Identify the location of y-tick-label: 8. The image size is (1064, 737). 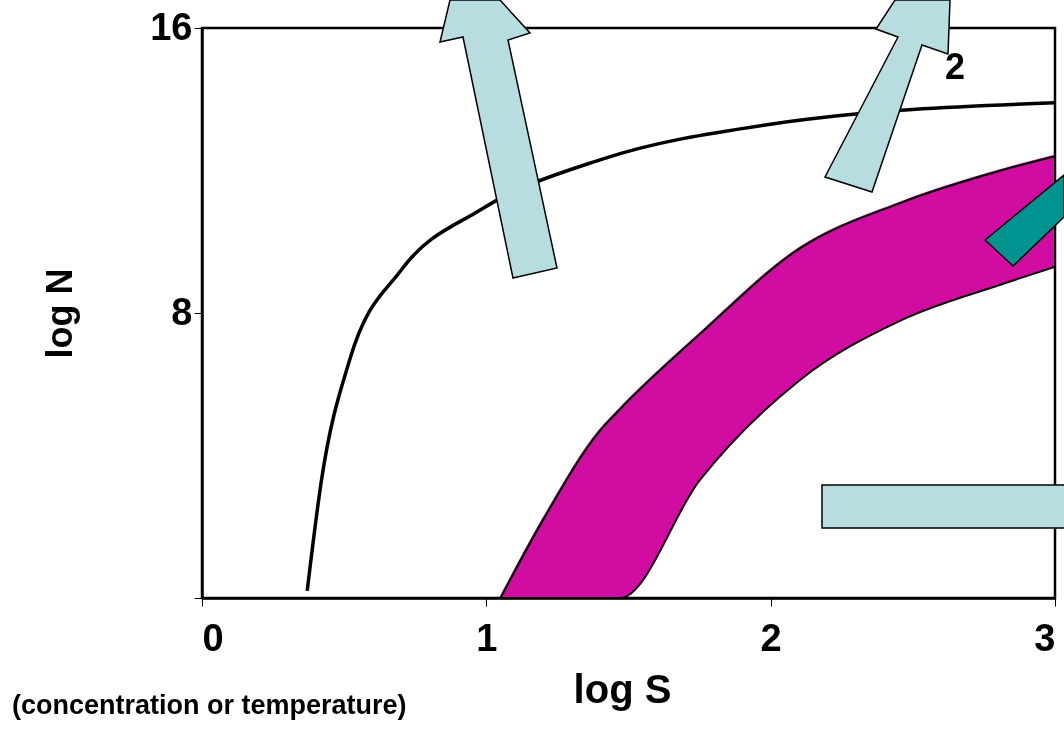
(182, 311).